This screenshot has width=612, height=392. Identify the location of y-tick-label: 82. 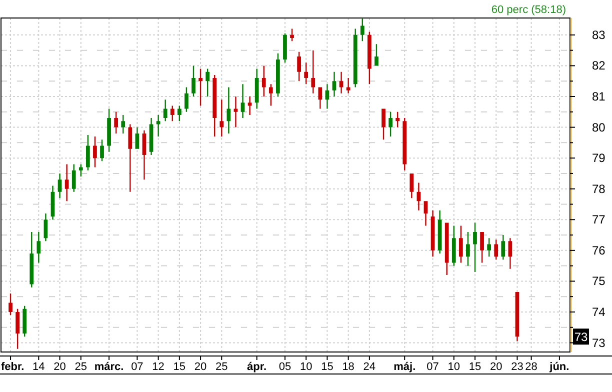
(599, 65).